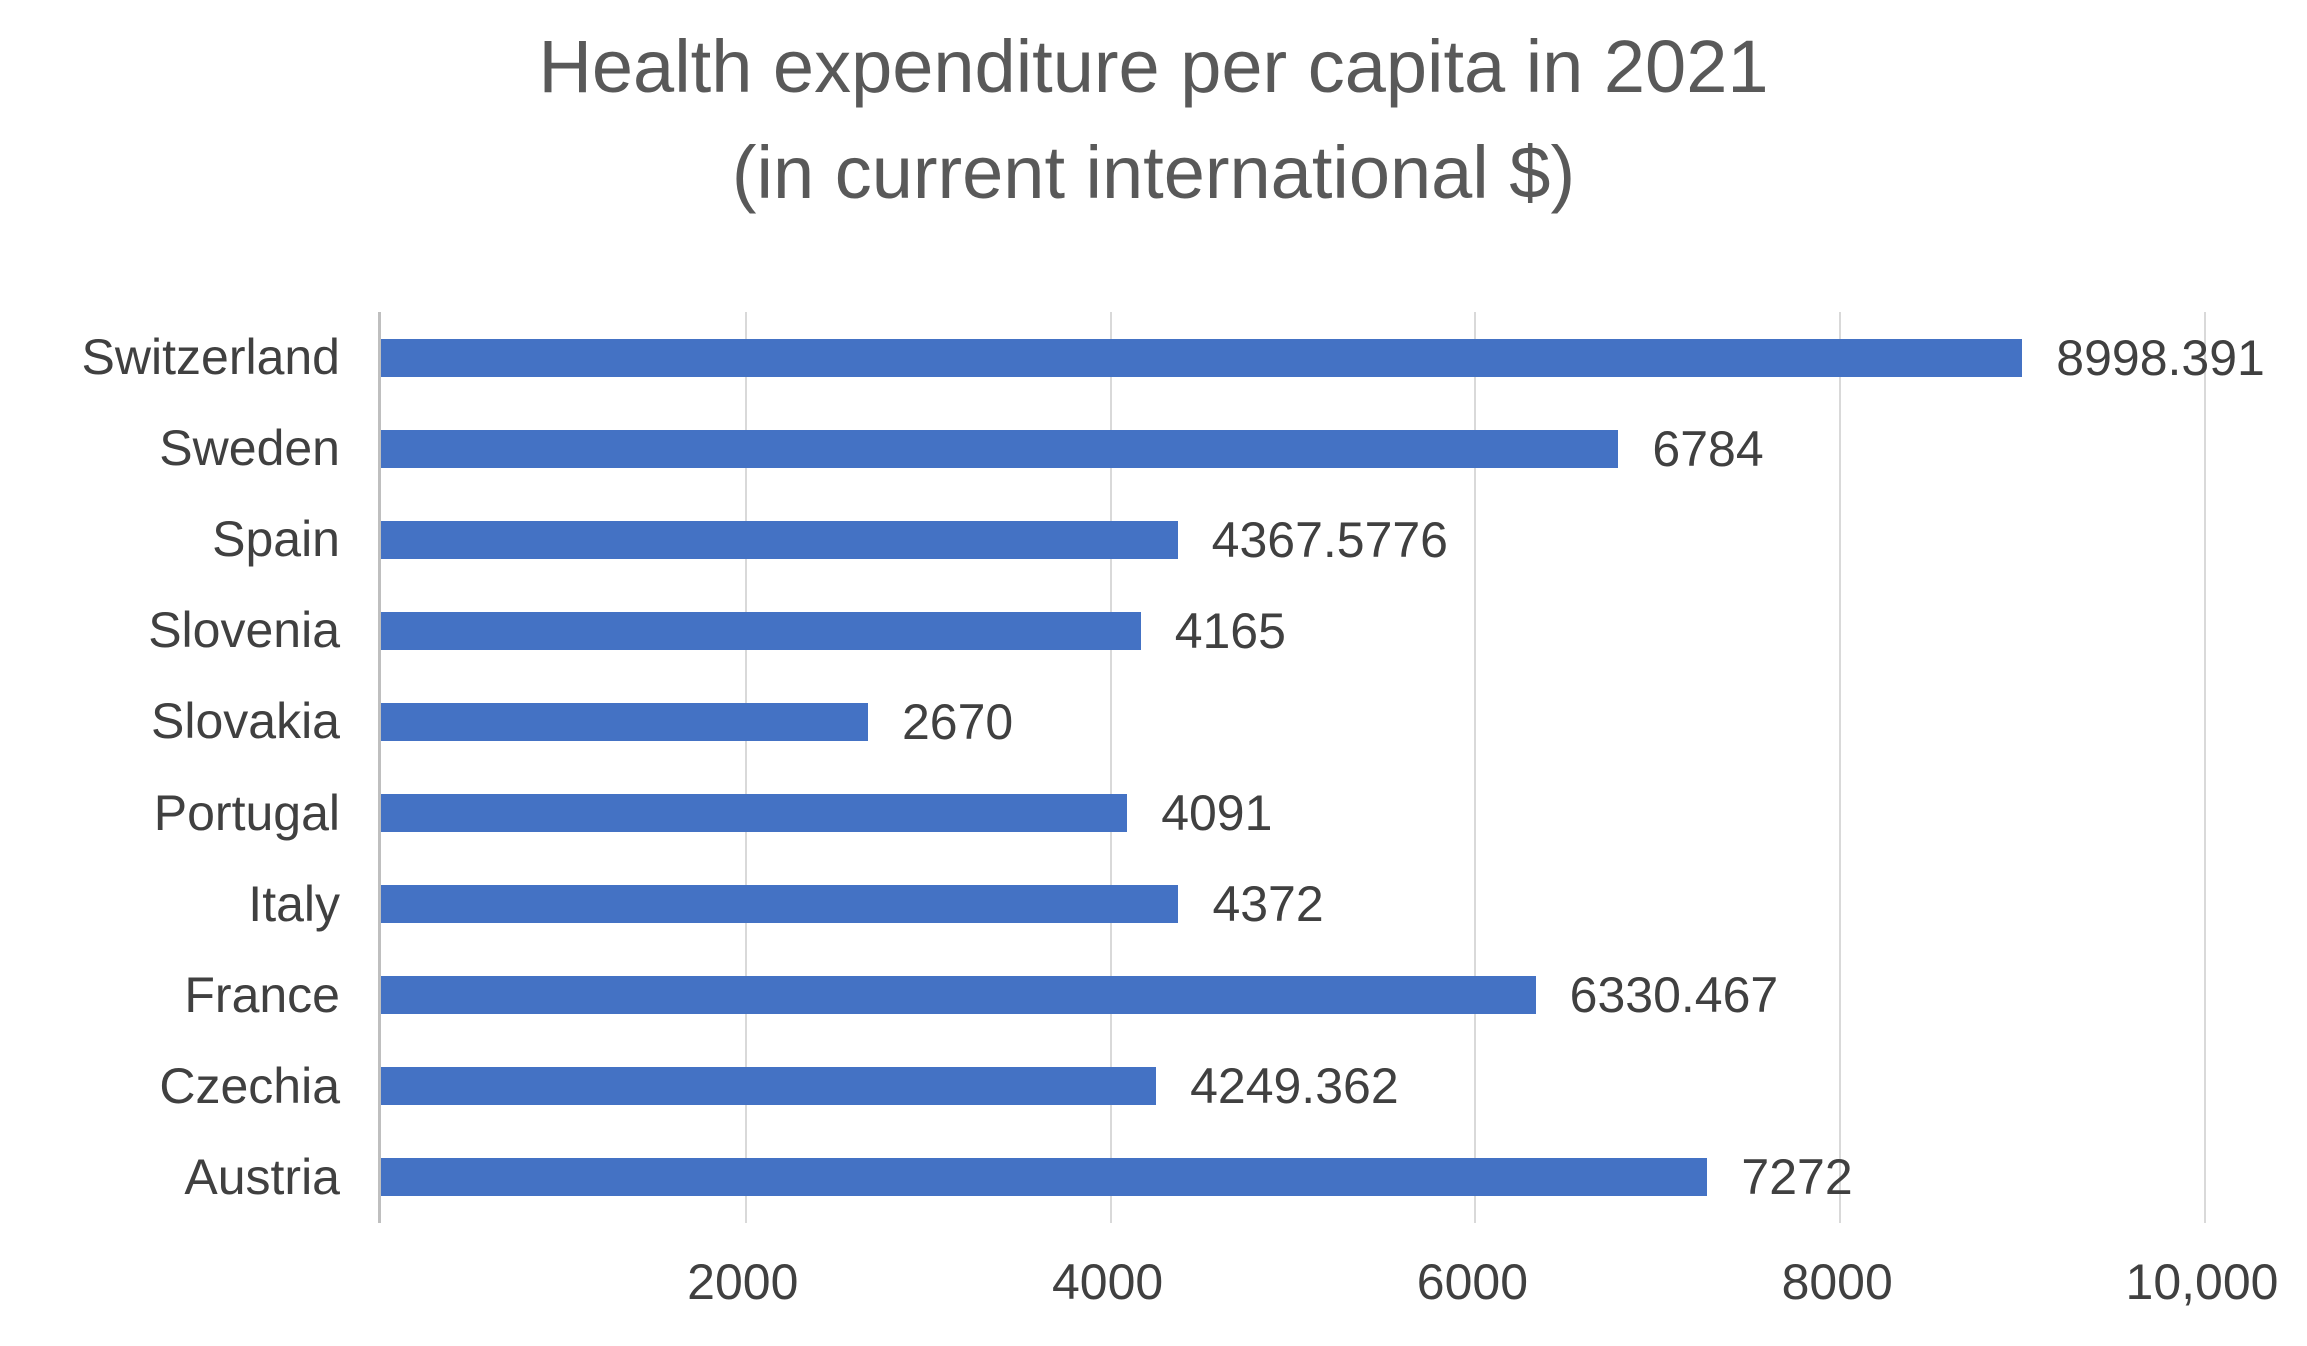 The width and height of the screenshot is (2307, 1346). What do you see at coordinates (1268, 904) in the screenshot?
I see `data-label-italy: 4372` at bounding box center [1268, 904].